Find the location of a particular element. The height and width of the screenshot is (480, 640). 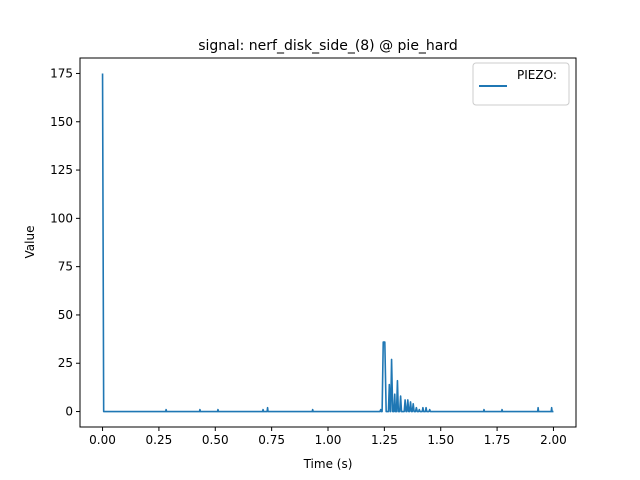

x-tick-label: 1.00 is located at coordinates (328, 440).